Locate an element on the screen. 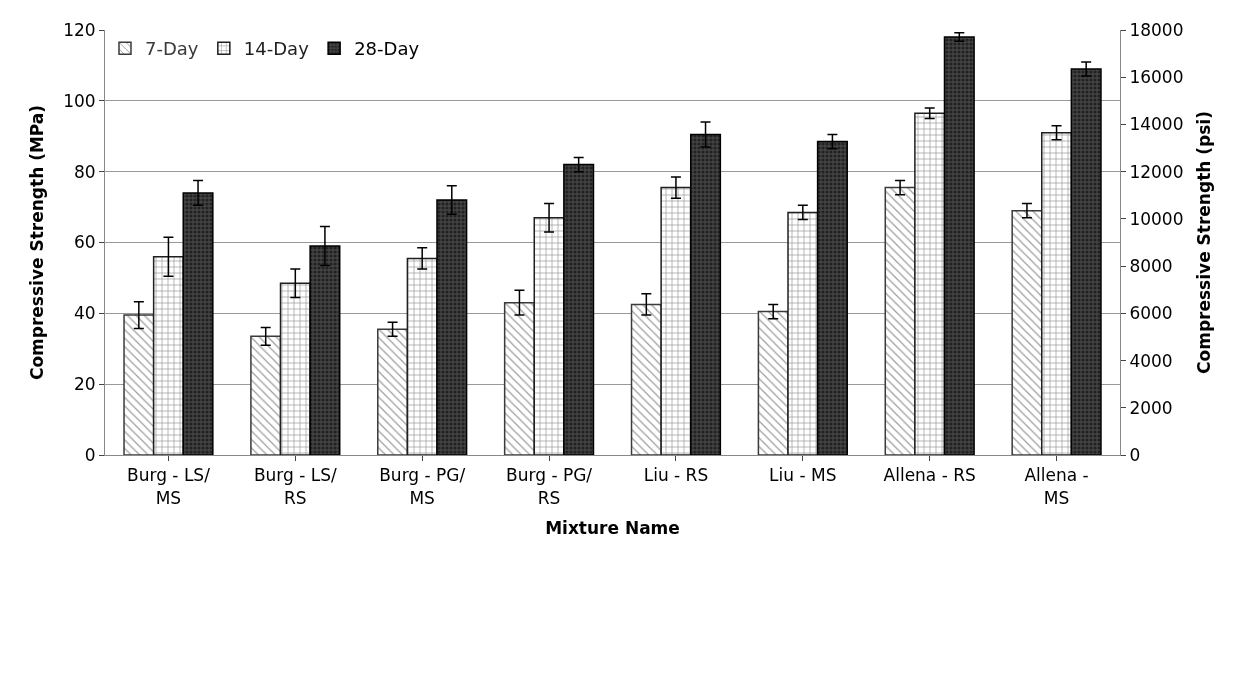 This screenshot has width=1254, height=675. y-tick-label: 20 is located at coordinates (84, 384).